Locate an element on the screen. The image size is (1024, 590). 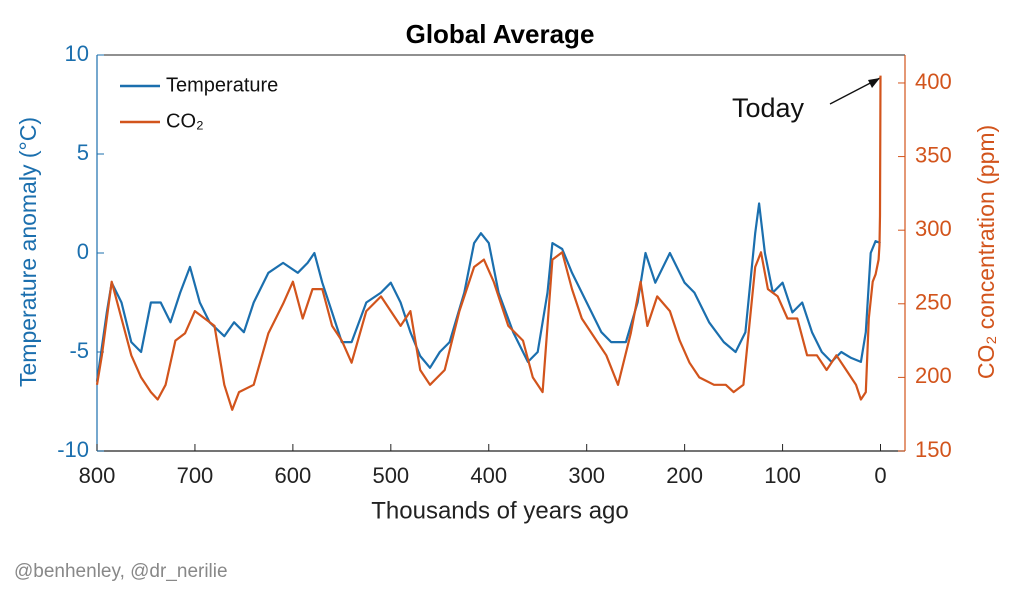
chart-title: Global Average is located at coordinates (500, 34).